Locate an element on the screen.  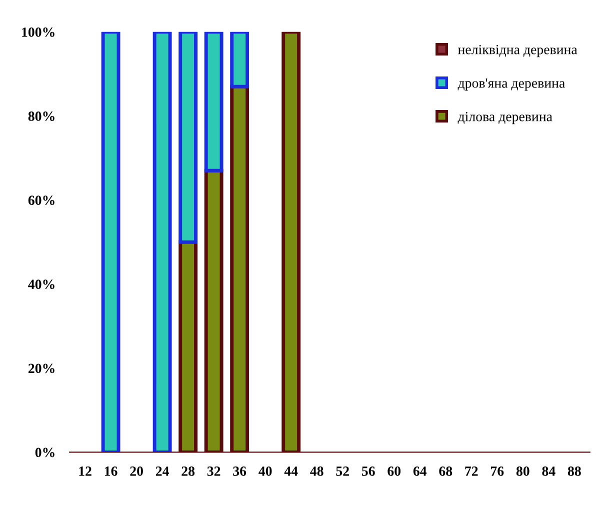
x-tick-label: 36 is located at coordinates (239, 471).